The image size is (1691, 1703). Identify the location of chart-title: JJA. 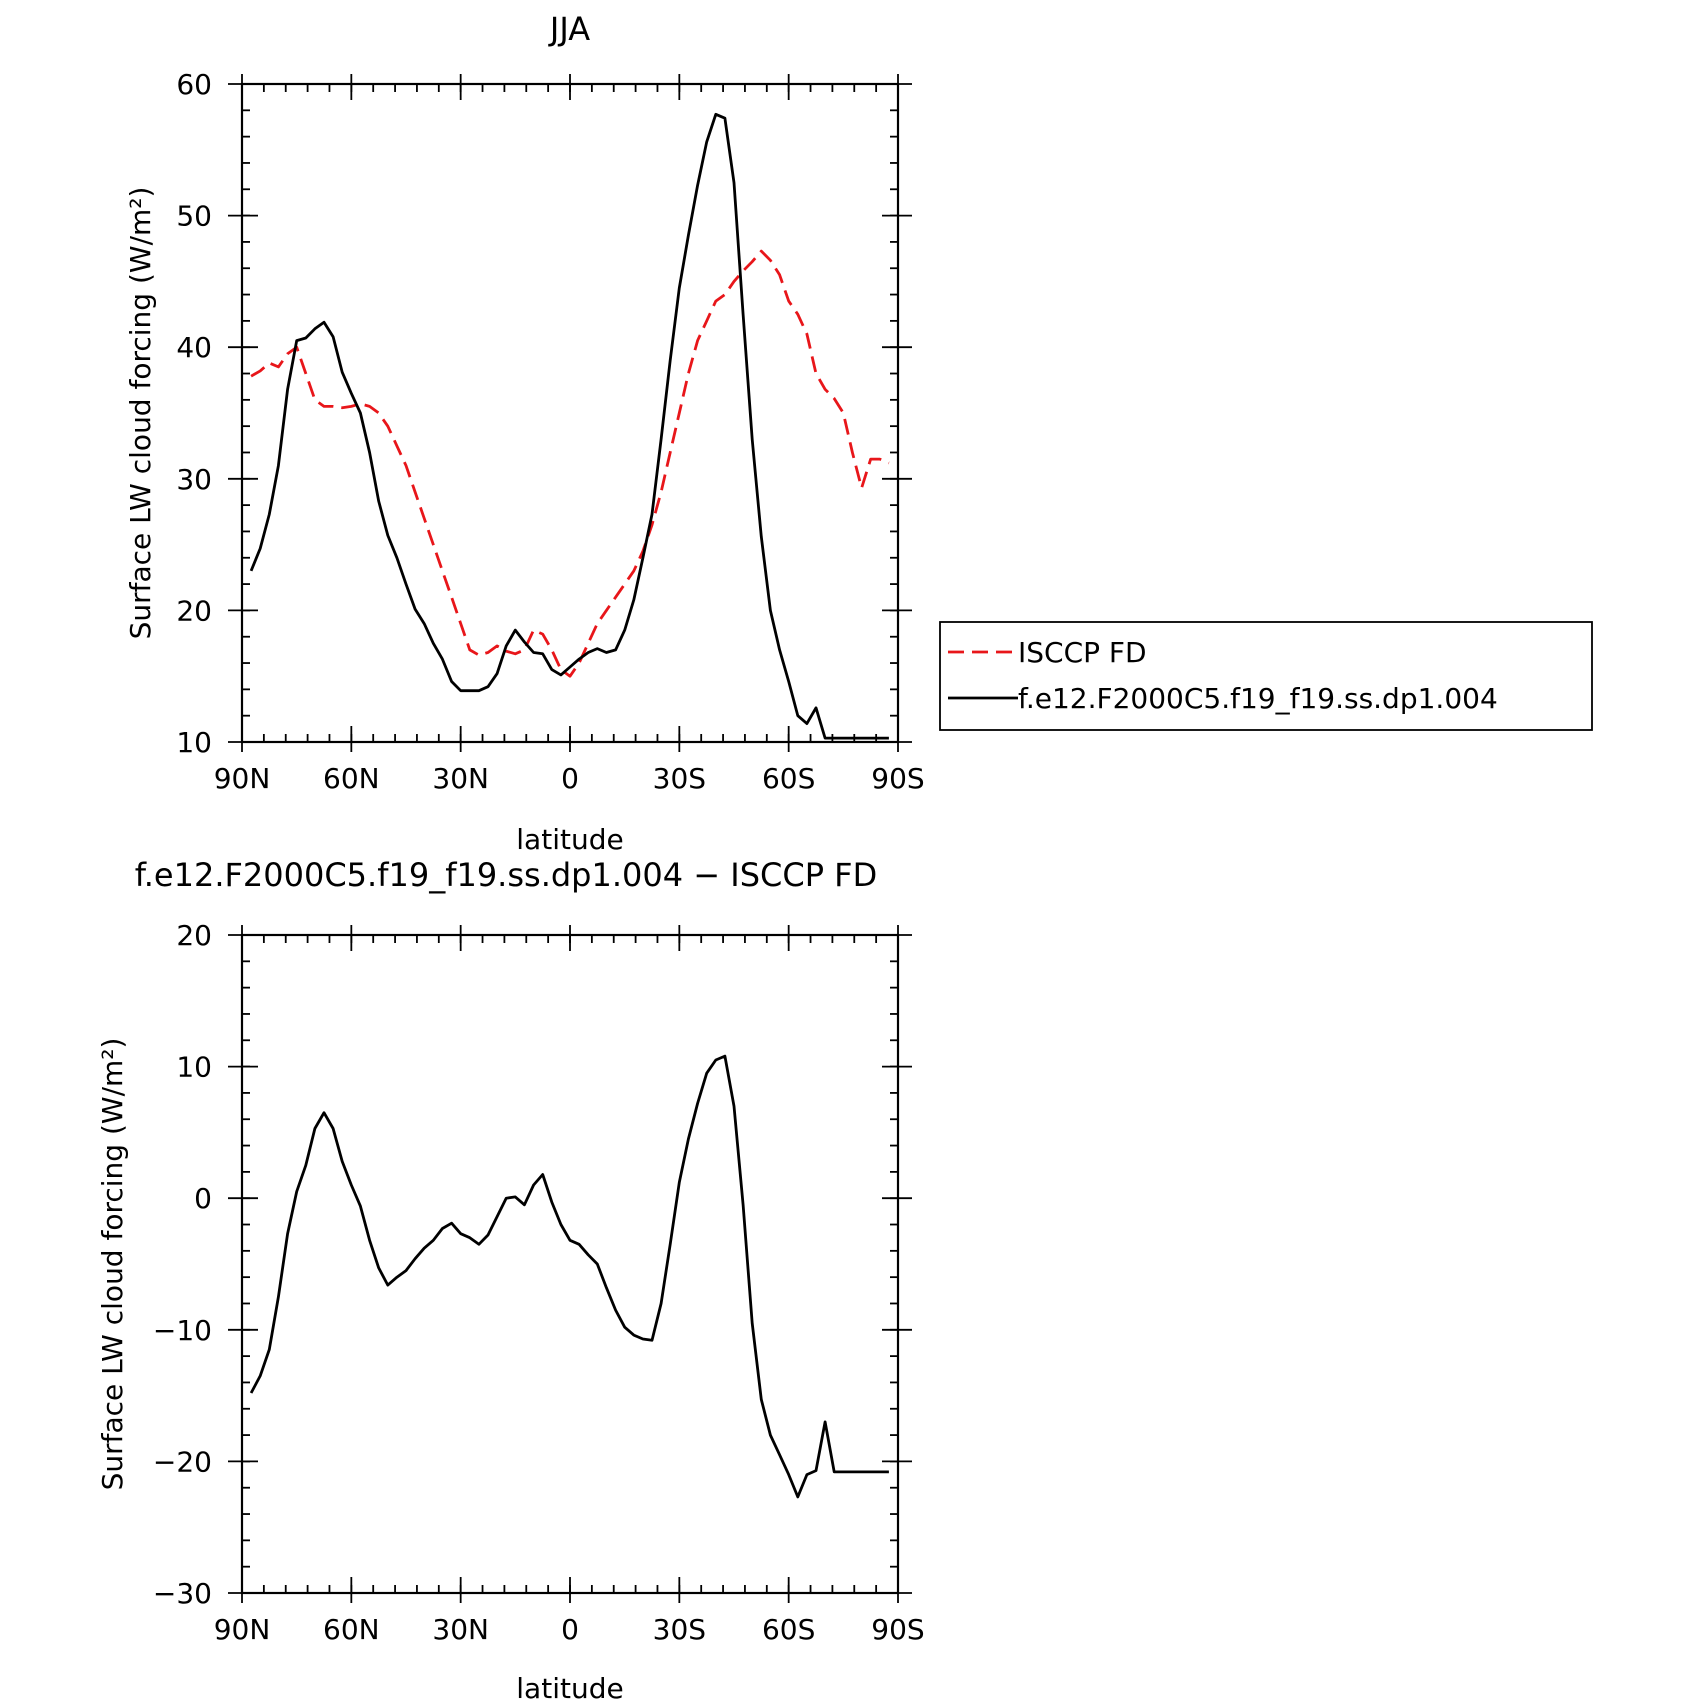
(569, 29).